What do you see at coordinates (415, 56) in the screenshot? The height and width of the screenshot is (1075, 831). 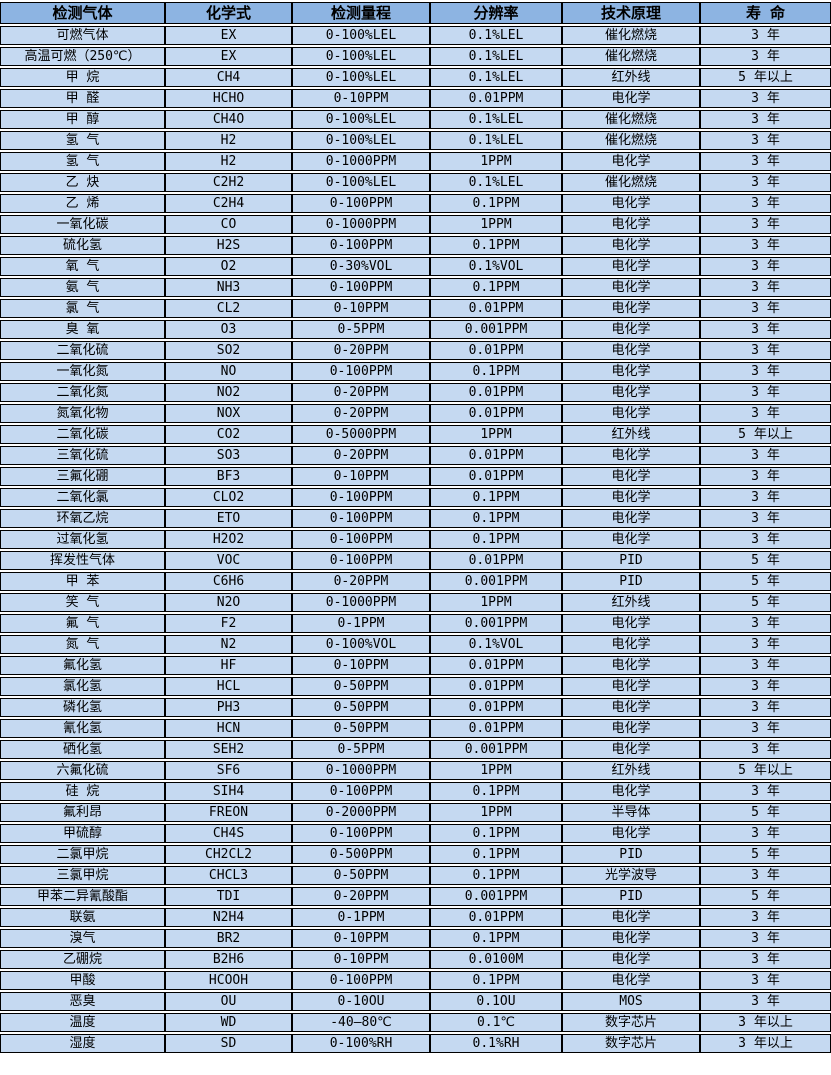 I see `table-row: 高温可燃（250℃） EX 0-100%LEL 0.1%LEL 催化燃烧 3 年` at bounding box center [415, 56].